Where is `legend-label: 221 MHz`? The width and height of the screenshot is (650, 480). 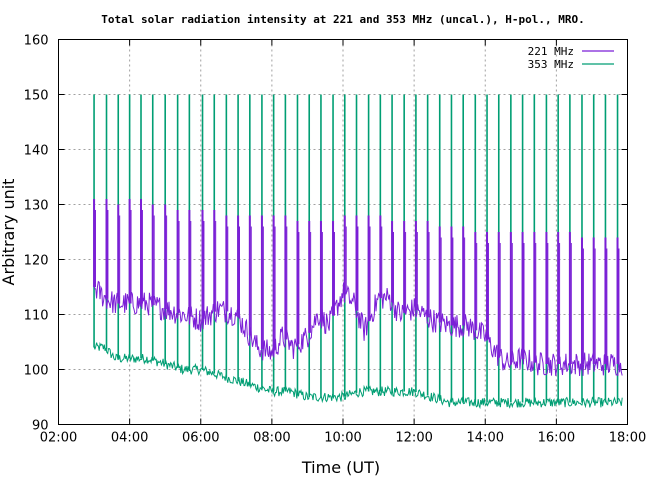 legend-label: 221 MHz is located at coordinates (551, 51).